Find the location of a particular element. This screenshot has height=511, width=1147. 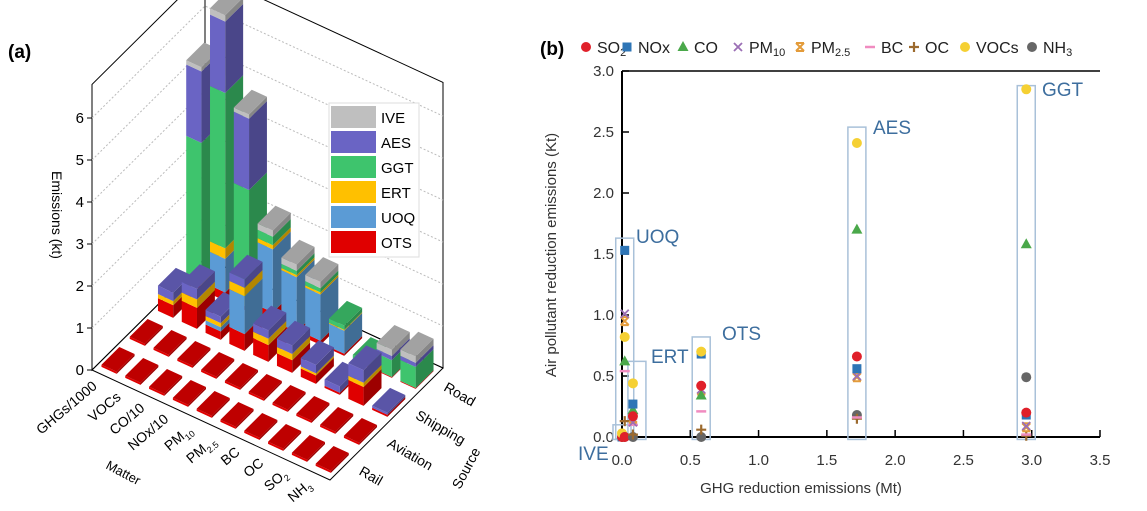

x-tick-label: 3.0 is located at coordinates (1031, 460).